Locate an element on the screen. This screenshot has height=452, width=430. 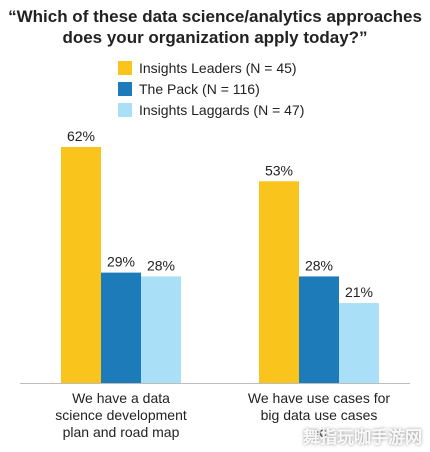
legend-swatch-laggards is located at coordinates (125, 109).